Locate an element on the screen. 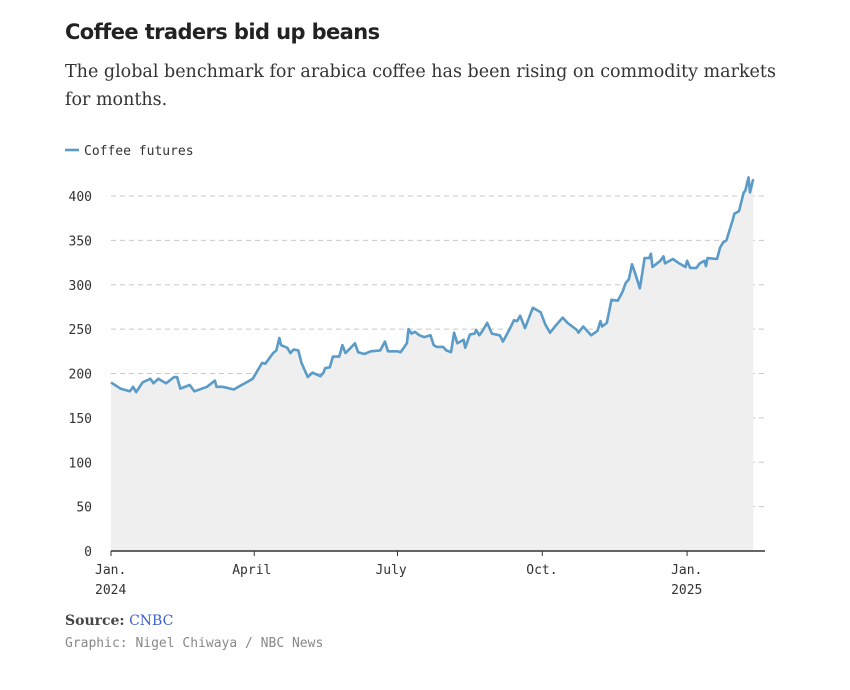 Image resolution: width=850 pixels, height=690 pixels. chart-title: Coffee traders bid up beans is located at coordinates (222, 32).